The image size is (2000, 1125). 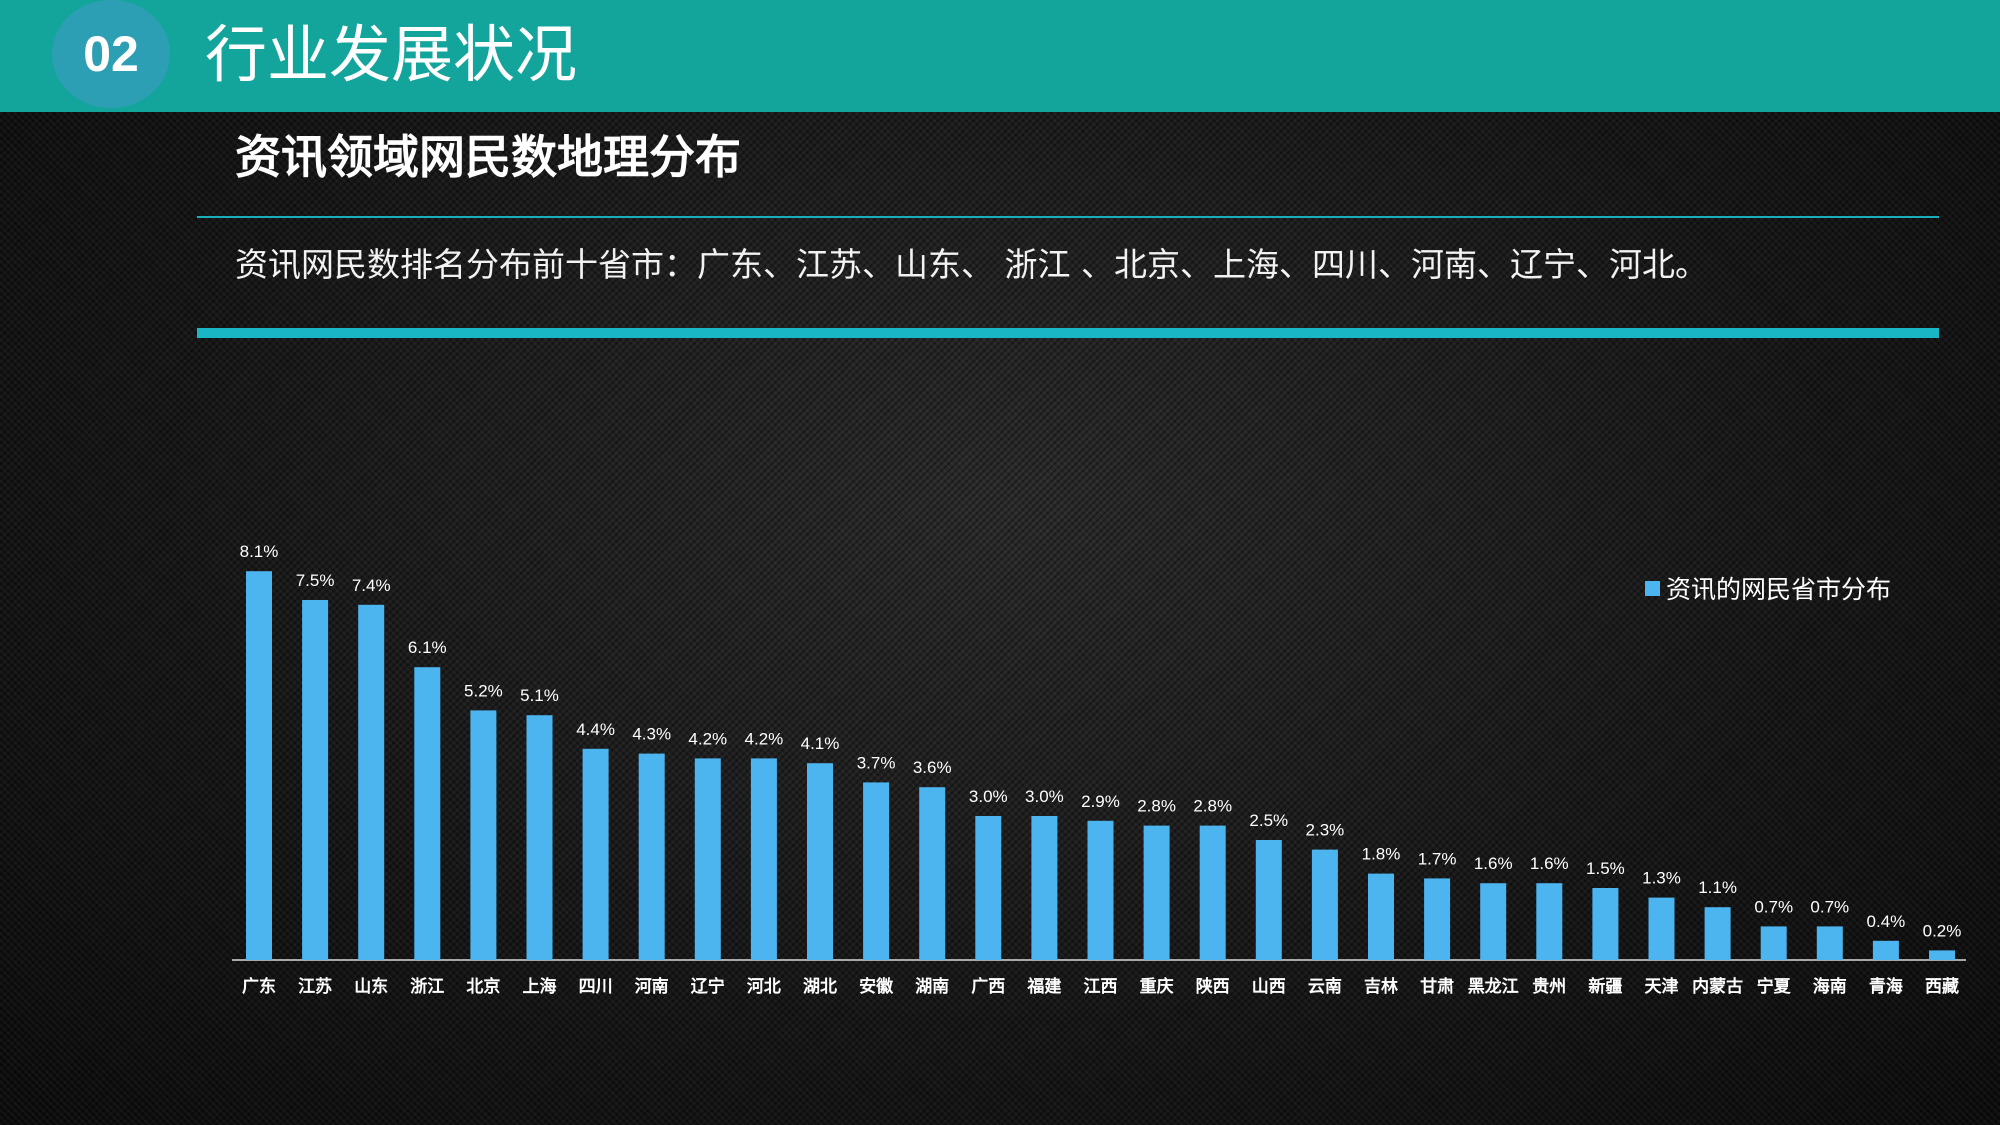 I want to click on x-tick-label: 安徽, so click(x=876, y=986).